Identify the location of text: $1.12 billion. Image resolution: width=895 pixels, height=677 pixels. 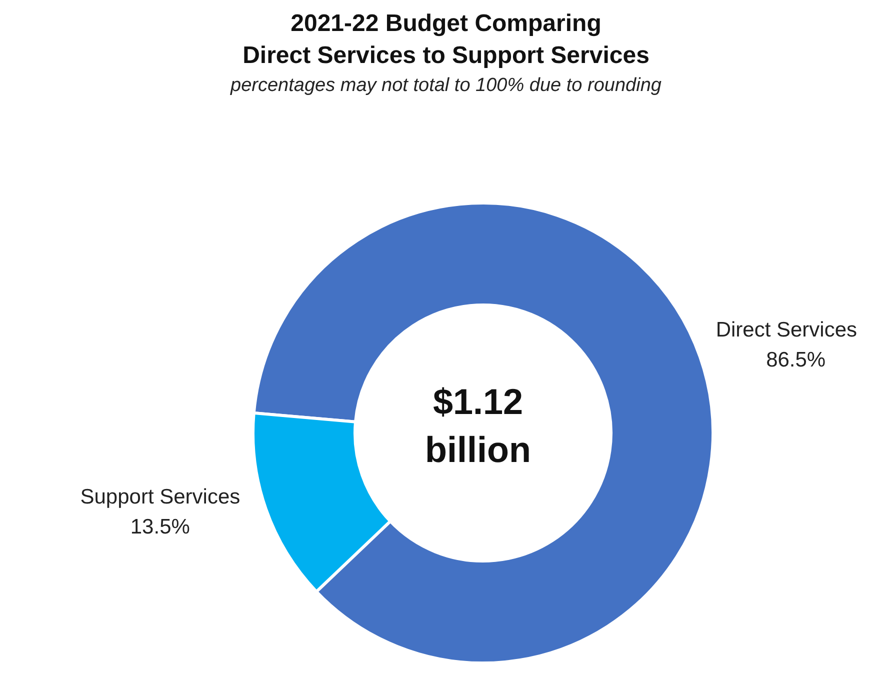
(478, 426).